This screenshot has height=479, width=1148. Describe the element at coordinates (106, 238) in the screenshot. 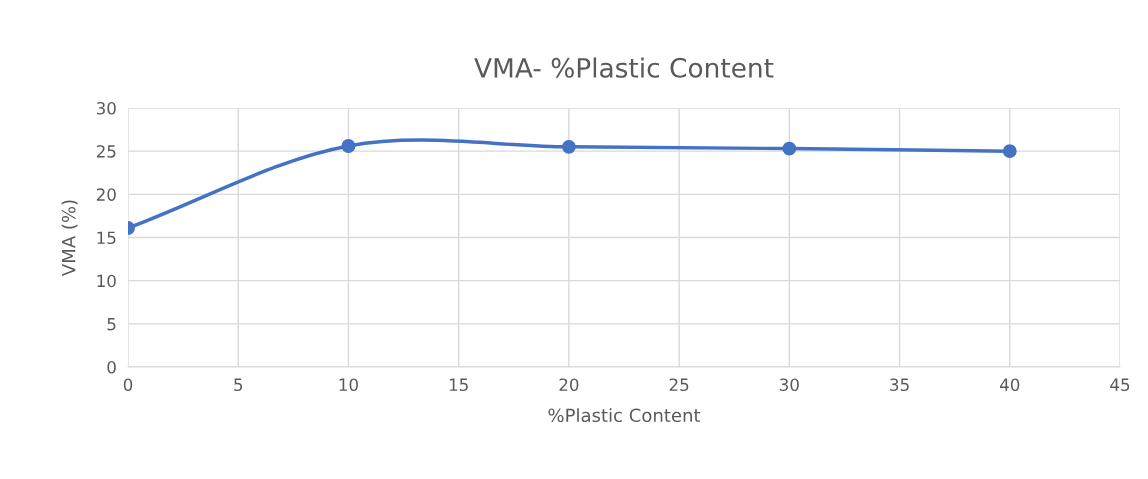

I see `y-tick-label: 15` at that location.